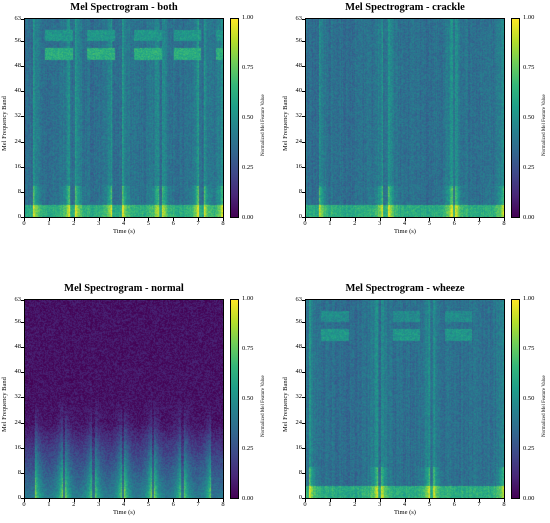  Describe the element at coordinates (299, 447) in the screenshot. I see `y-tick-label: 16` at that location.